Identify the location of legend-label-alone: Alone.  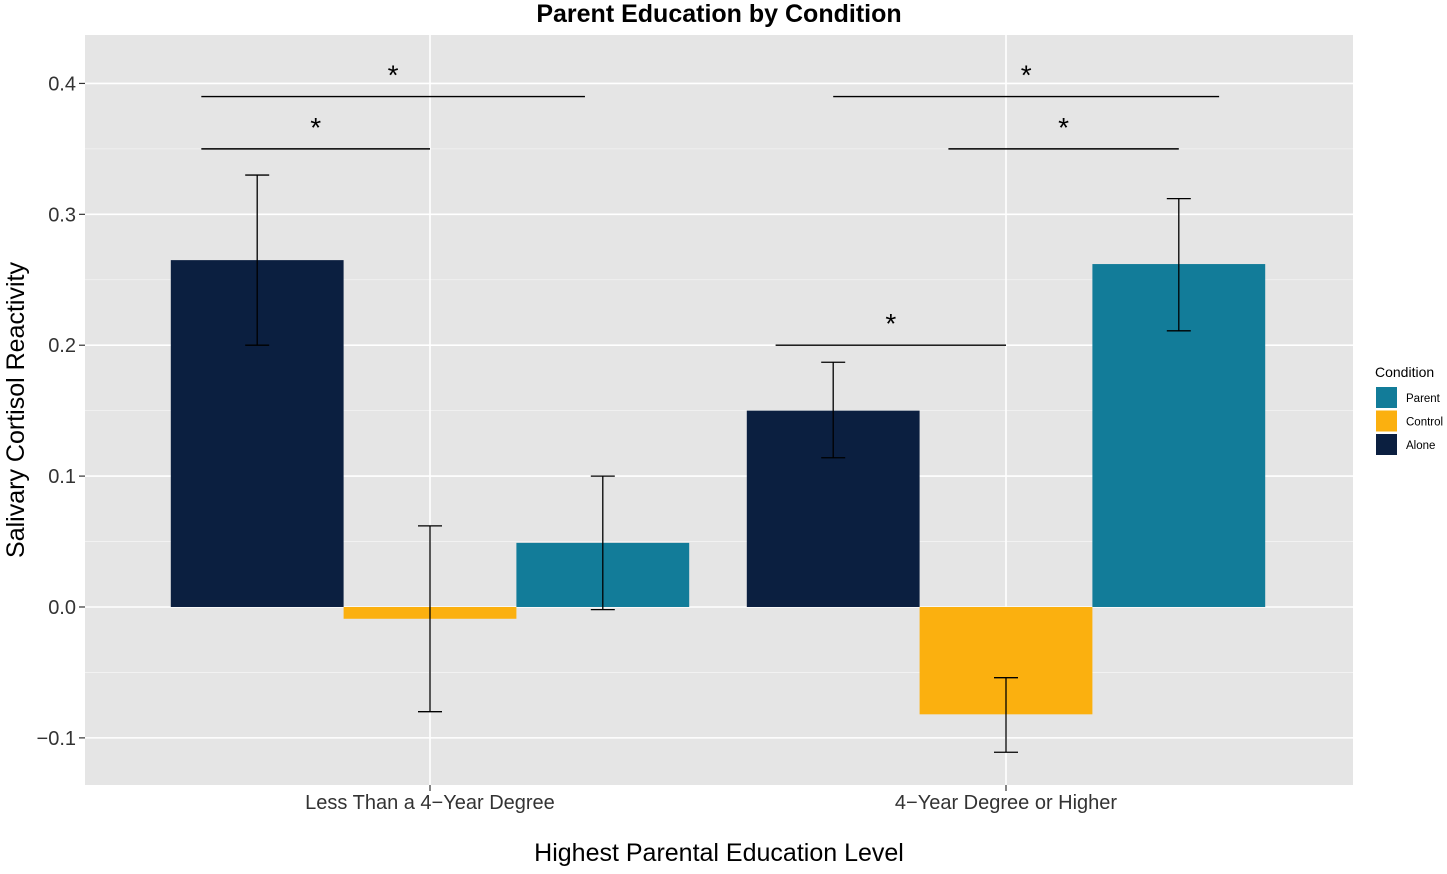
(1420, 446).